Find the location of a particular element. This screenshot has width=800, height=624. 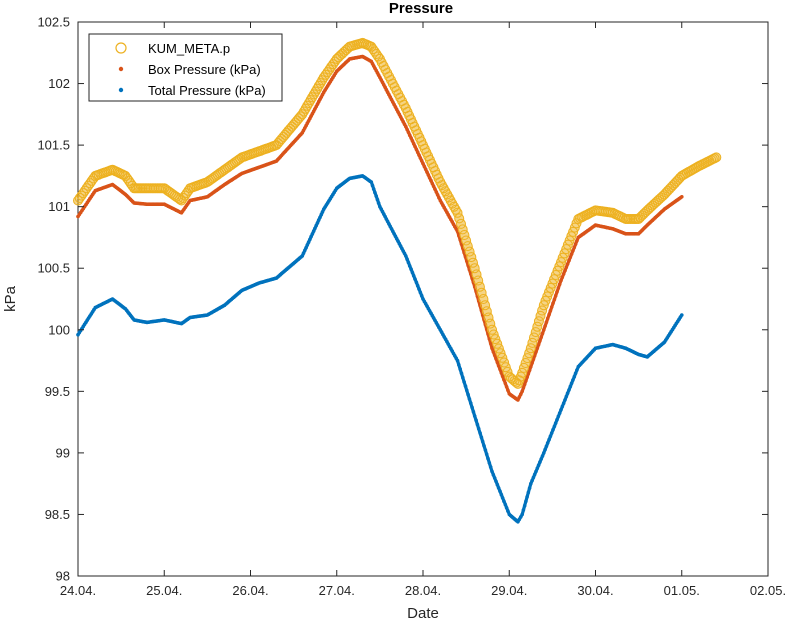

legend-marker-total-pressure is located at coordinates (121, 90).